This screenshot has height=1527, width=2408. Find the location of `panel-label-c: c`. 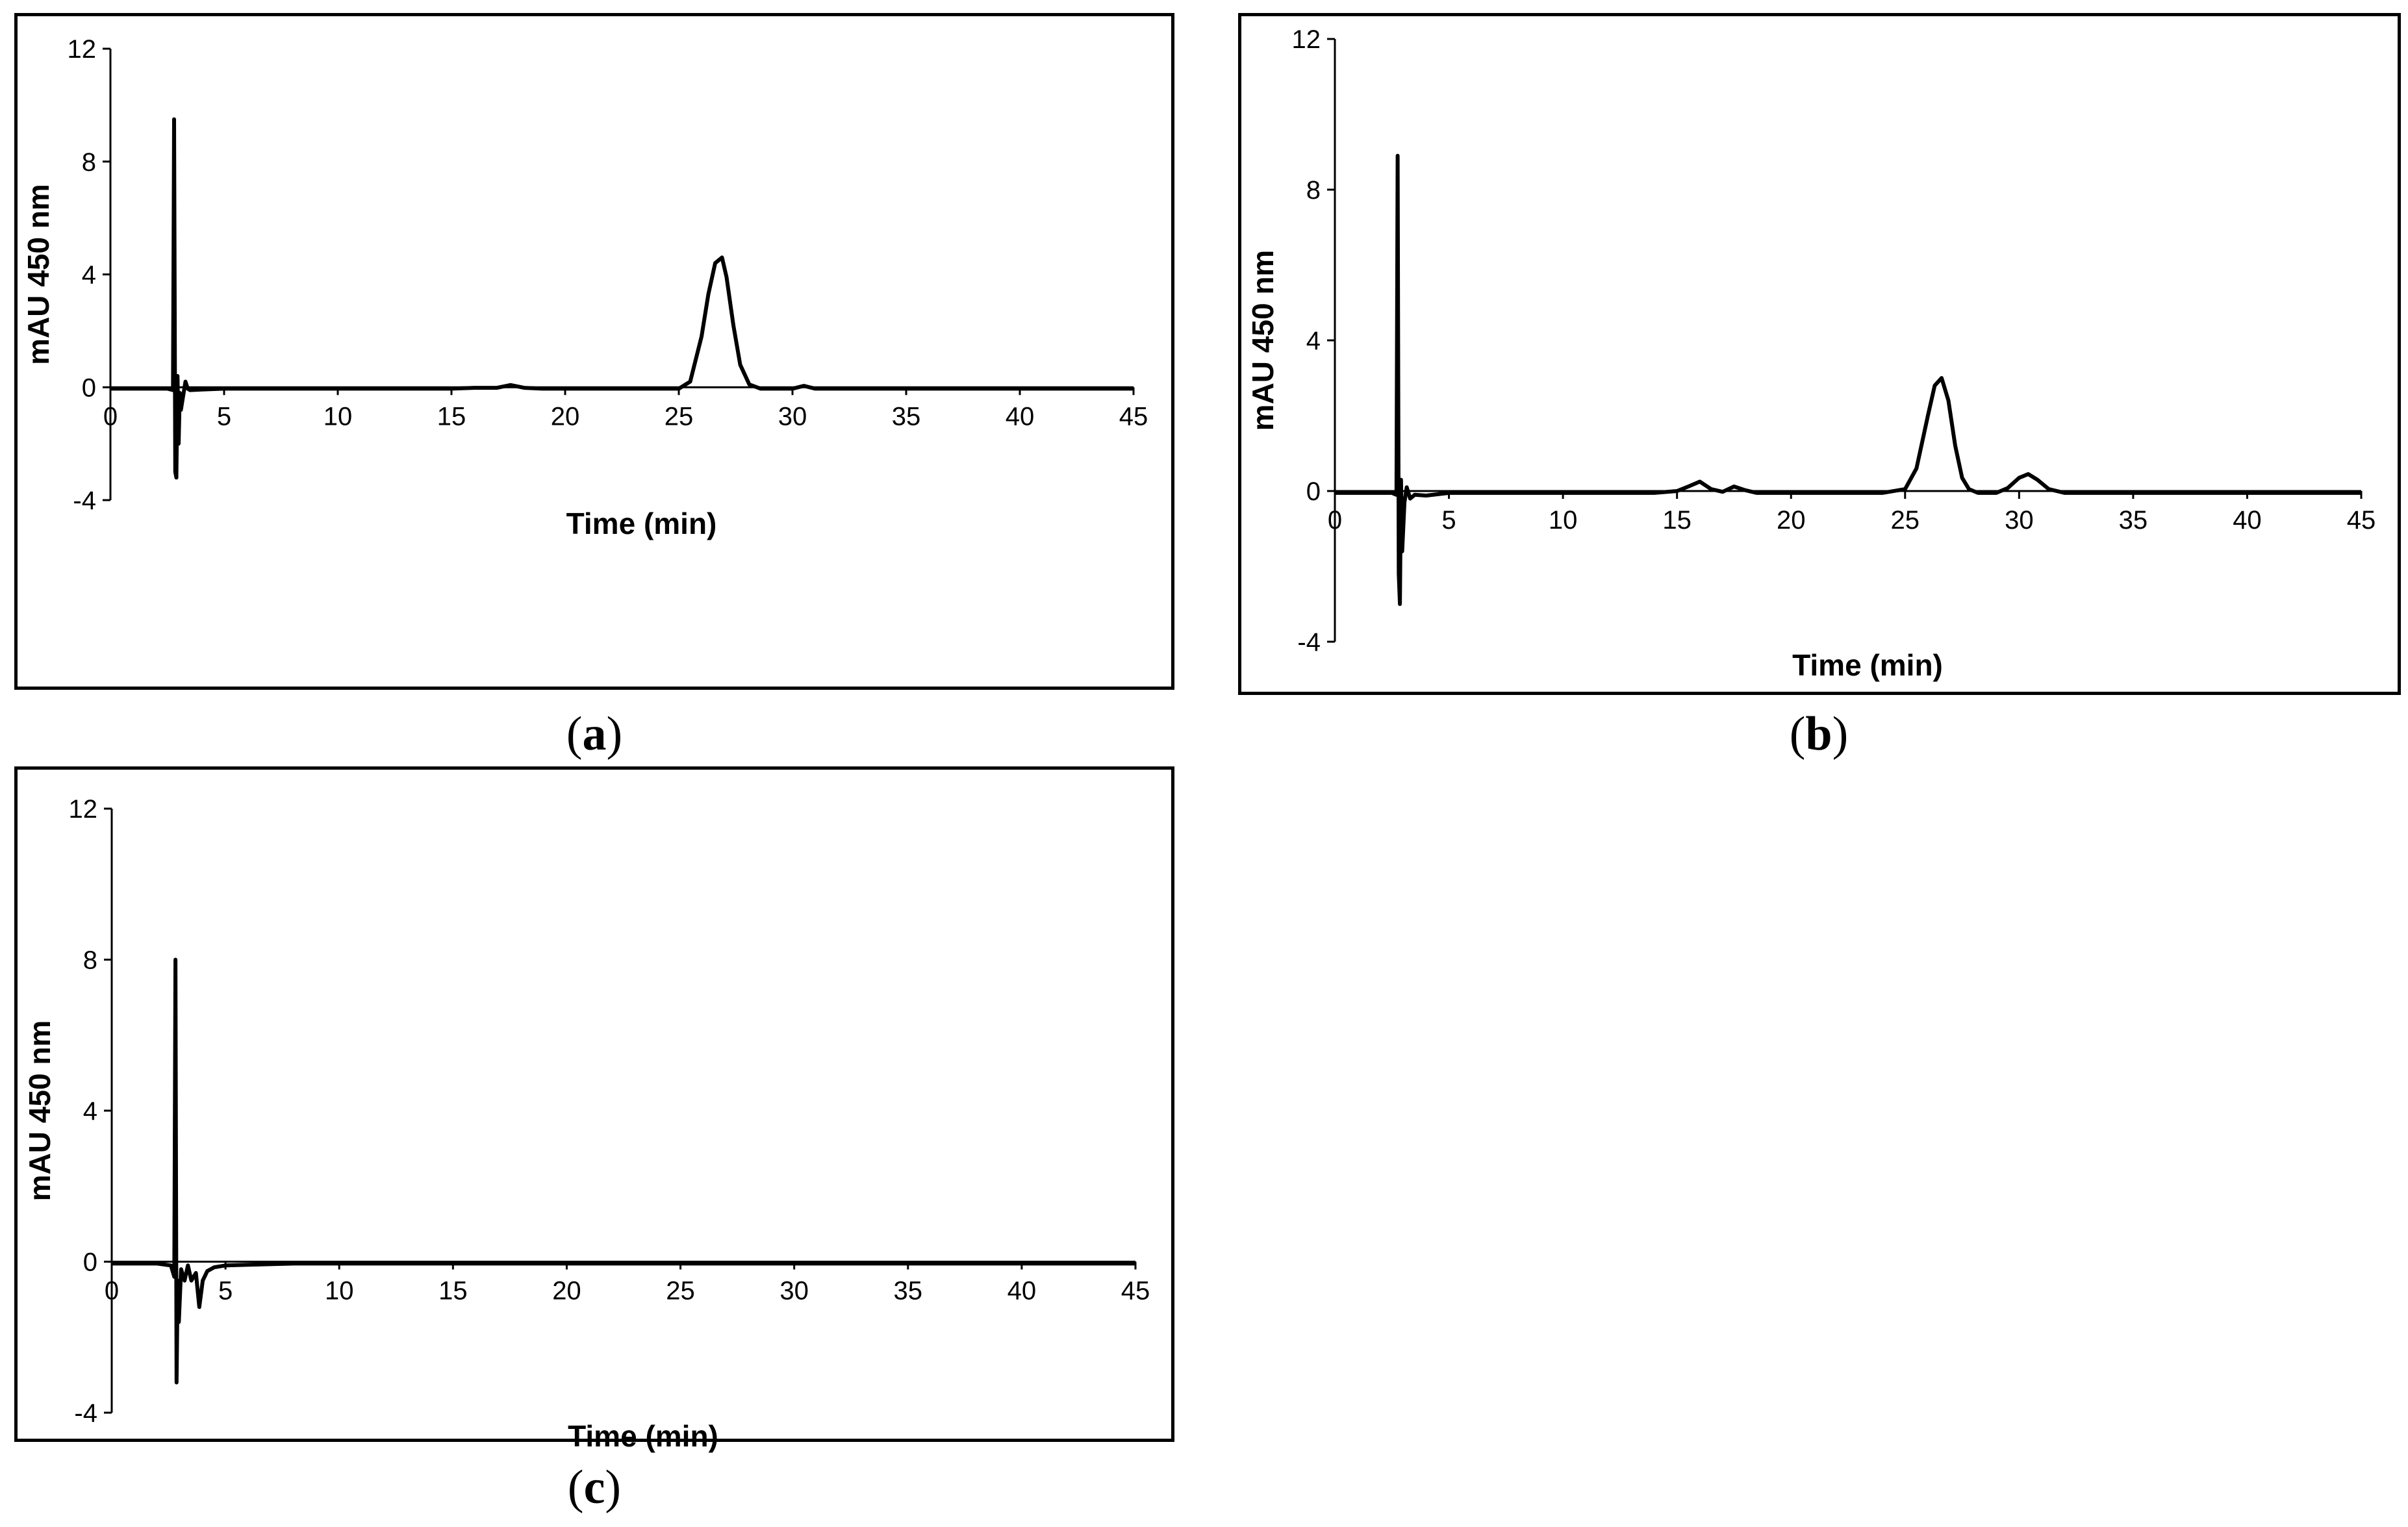

panel-label-c: c is located at coordinates (594, 1487).